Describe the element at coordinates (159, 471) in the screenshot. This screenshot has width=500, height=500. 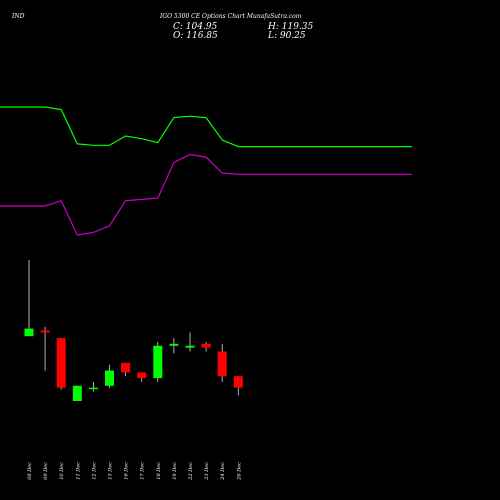
I see `x-tick-label: 18 Dec` at that location.